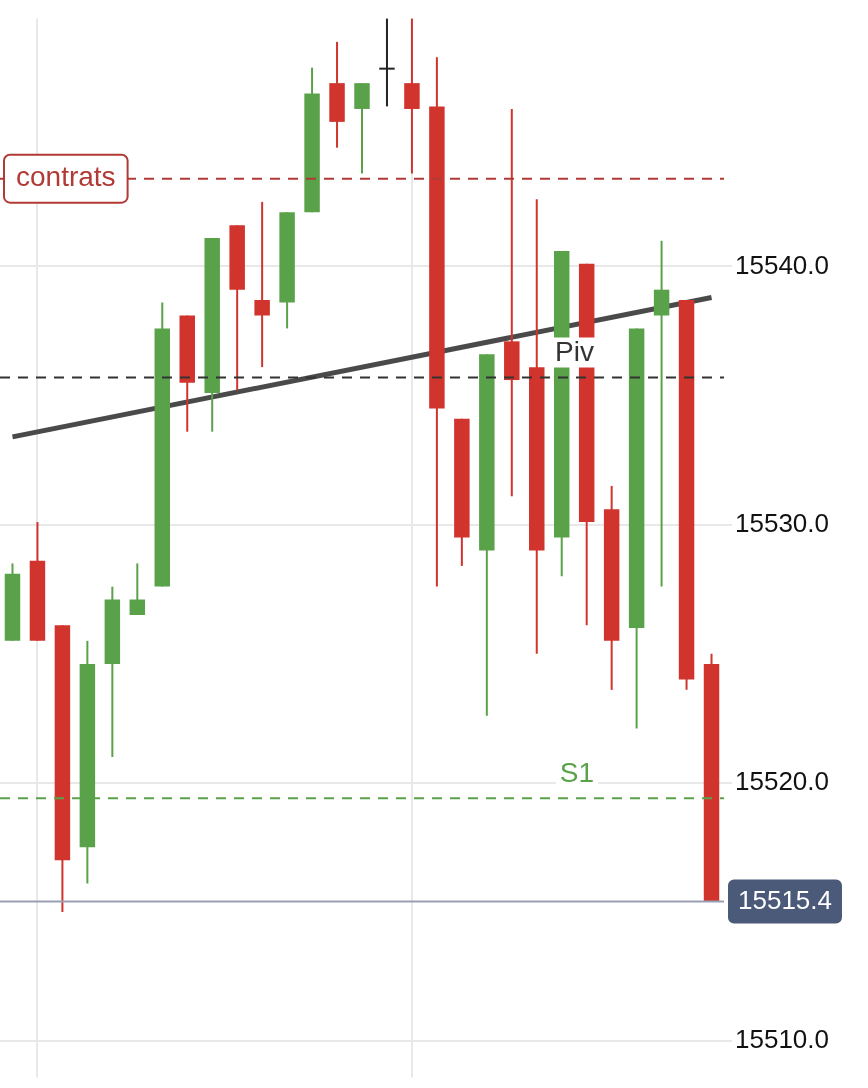  Describe the element at coordinates (782, 522) in the screenshot. I see `y-tick-label: 15530.0` at that location.